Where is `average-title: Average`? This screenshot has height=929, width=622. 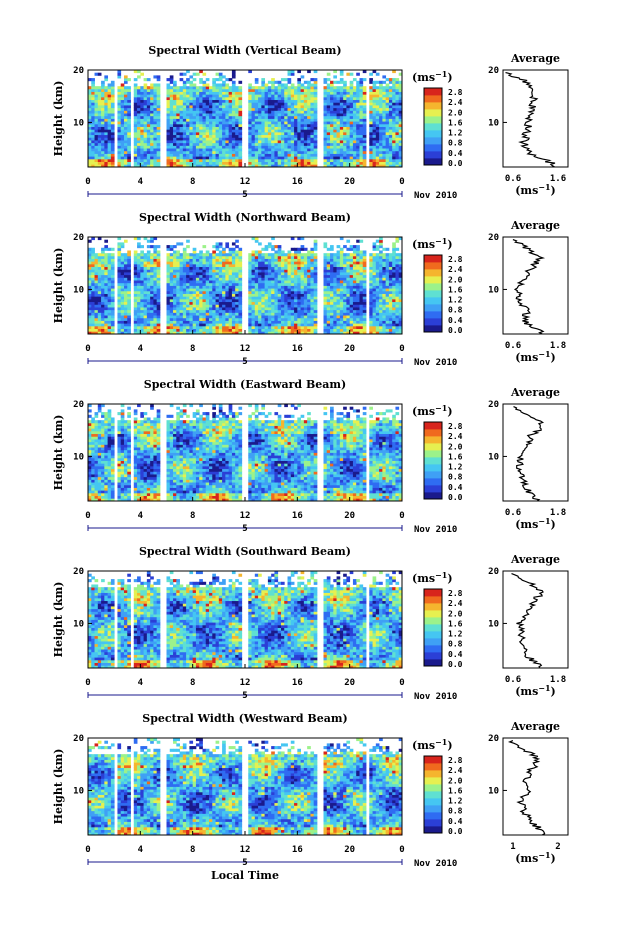
average-title: Average is located at coordinates (535, 58).